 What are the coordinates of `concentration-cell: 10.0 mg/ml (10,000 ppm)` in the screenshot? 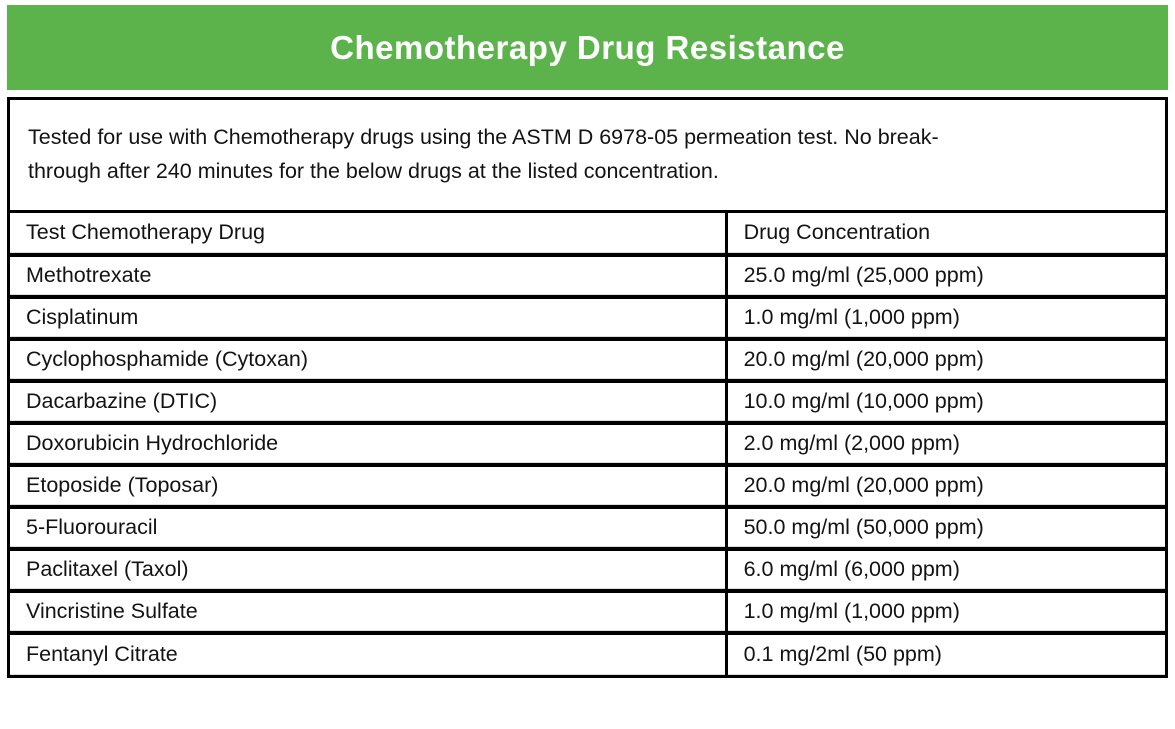 It's located at (945, 401).